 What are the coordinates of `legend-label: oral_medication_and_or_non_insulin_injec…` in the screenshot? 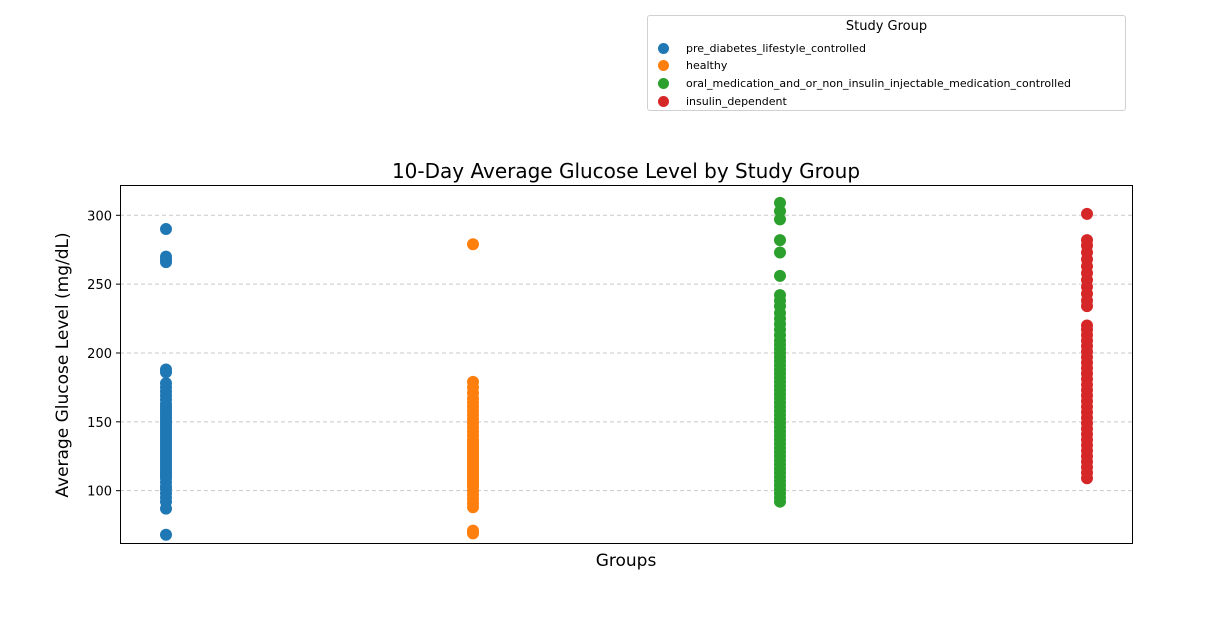 It's located at (878, 83).